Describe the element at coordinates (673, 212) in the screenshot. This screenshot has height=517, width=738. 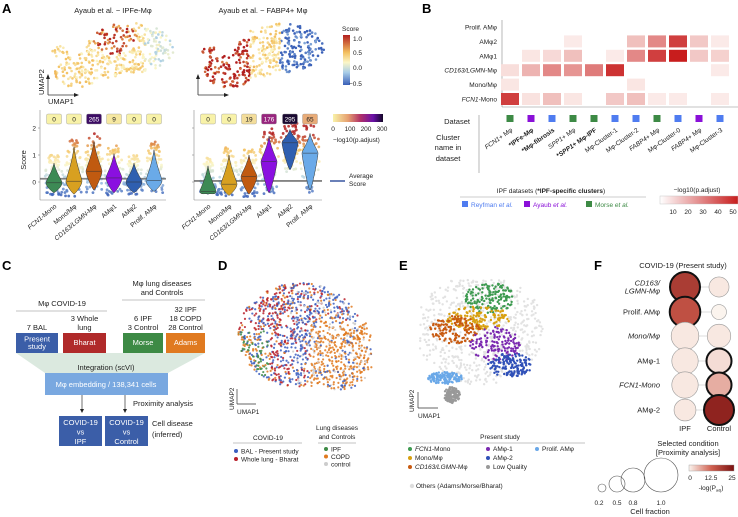
I see `colorbar-b-tick: 10` at that location.